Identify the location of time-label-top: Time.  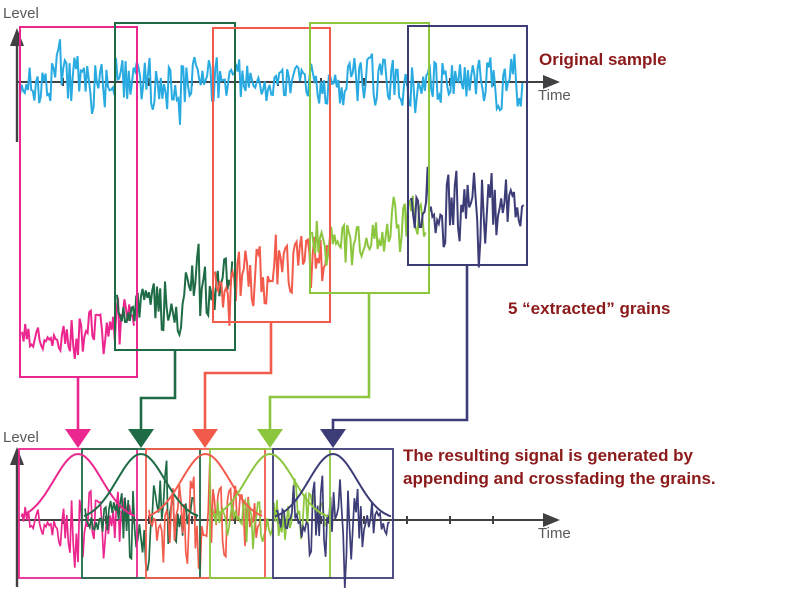
(554, 95).